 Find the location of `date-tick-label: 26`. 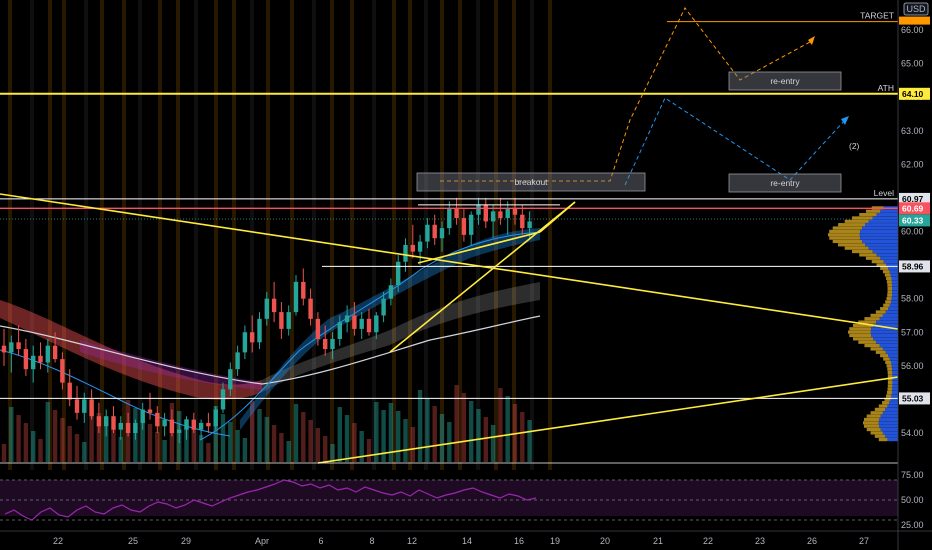

date-tick-label: 26 is located at coordinates (812, 541).